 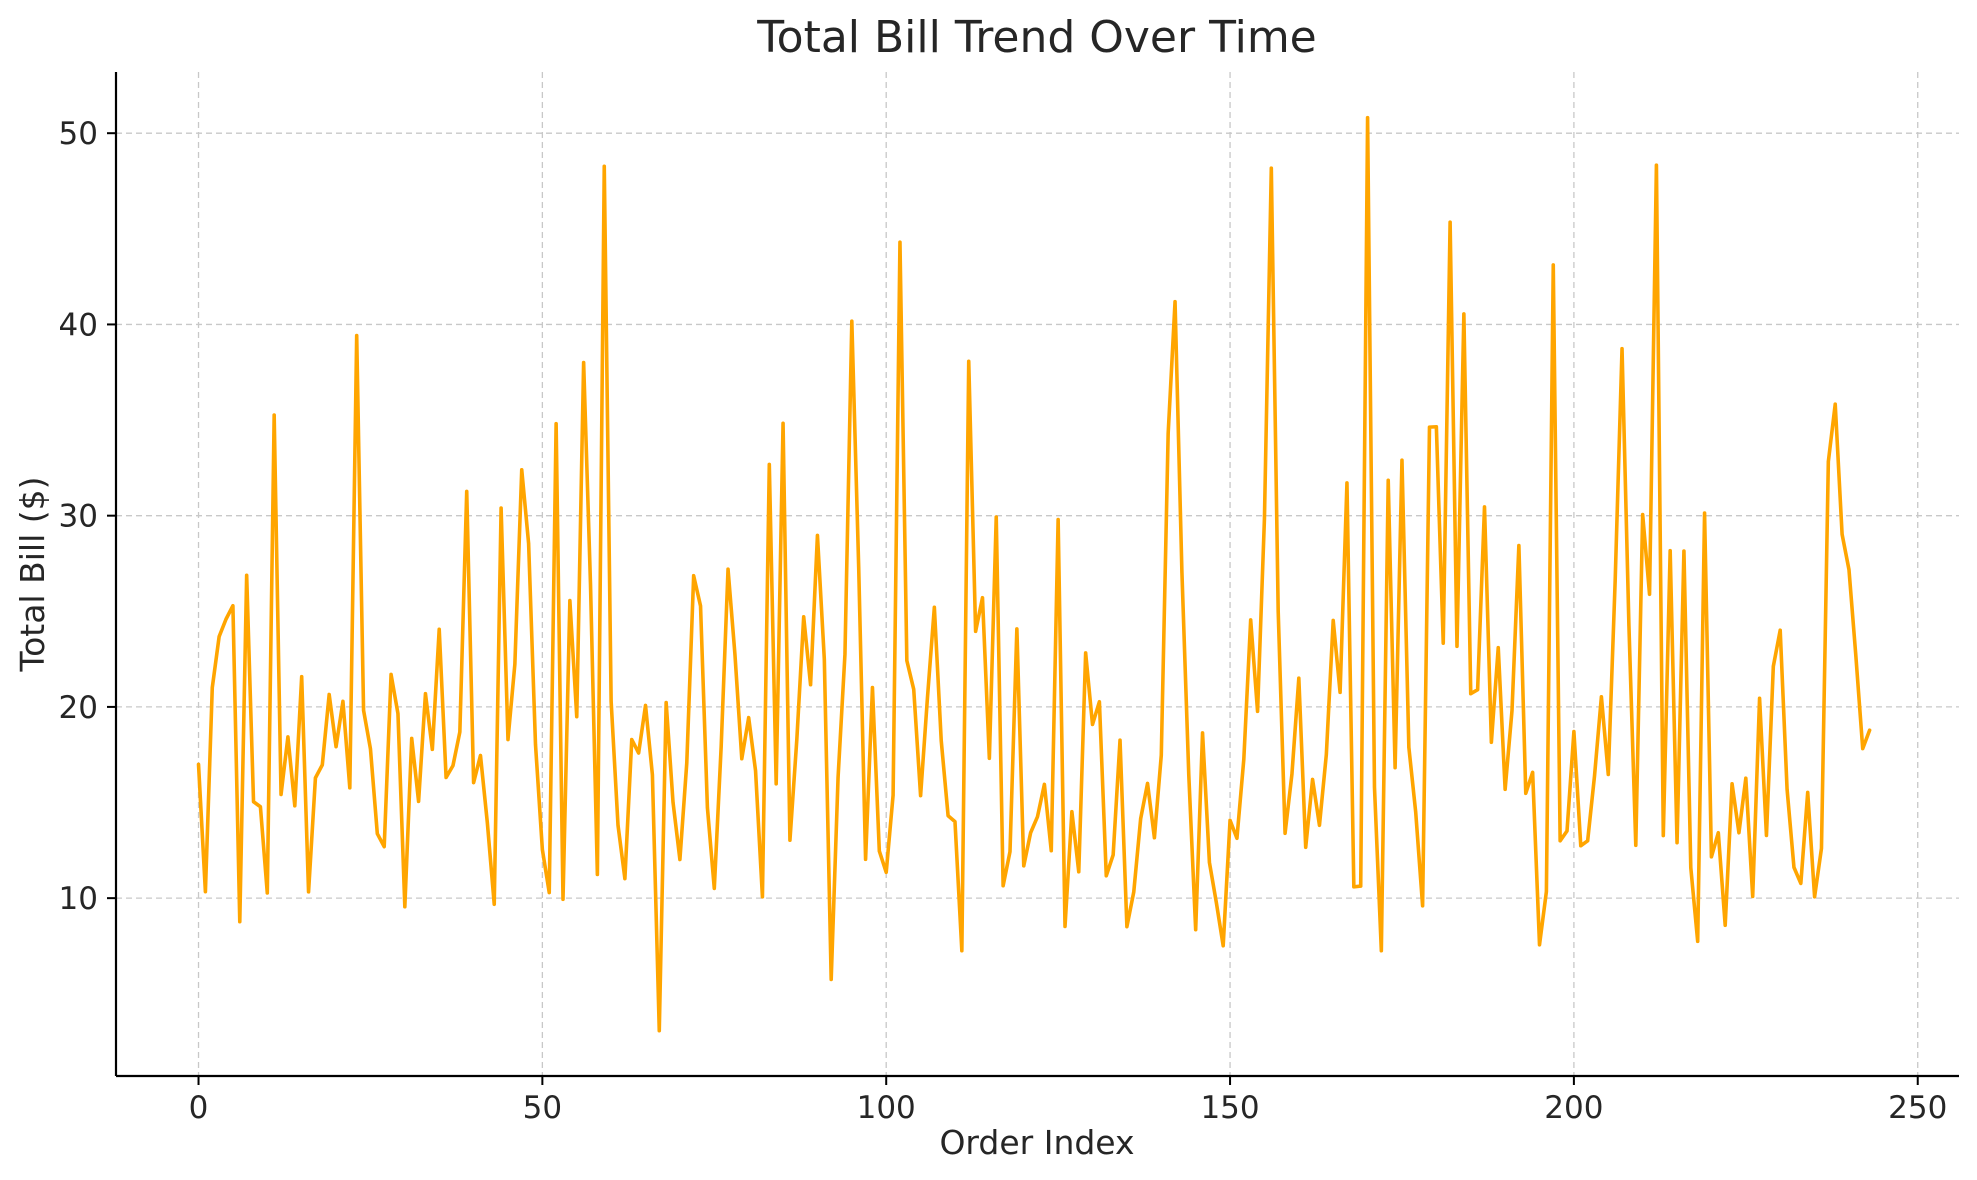 I want to click on x-axis-label: Order Index, so click(x=1036, y=1142).